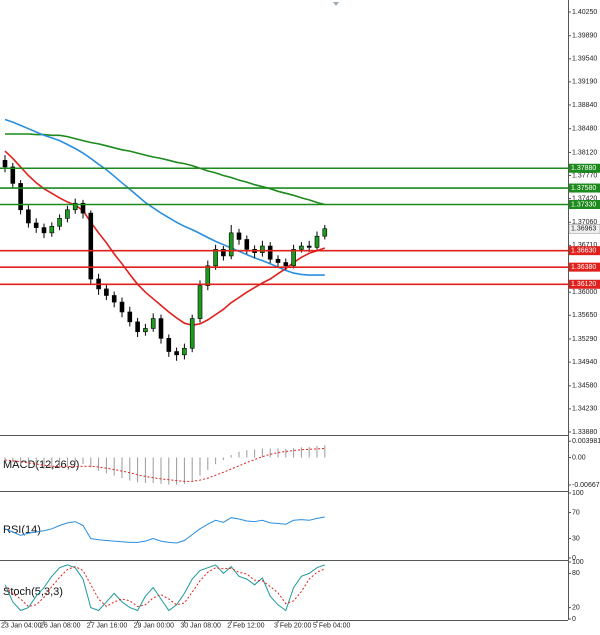 The image size is (600, 635). I want to click on x-tick-label: 5 Feb 04:00, so click(331, 625).